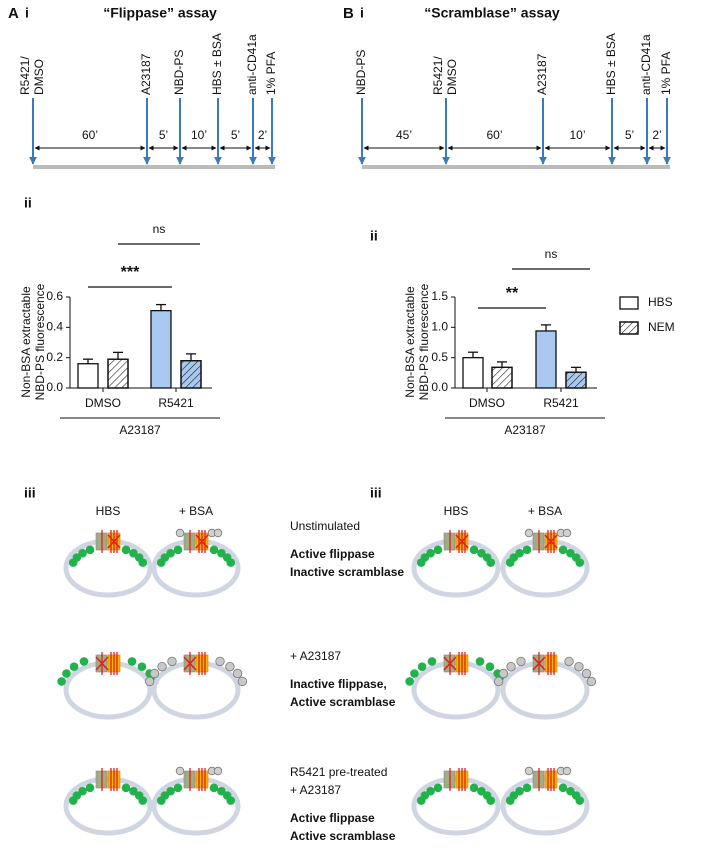 This screenshot has width=709, height=865. What do you see at coordinates (343, 836) in the screenshot?
I see `state-label: Active scramblase` at bounding box center [343, 836].